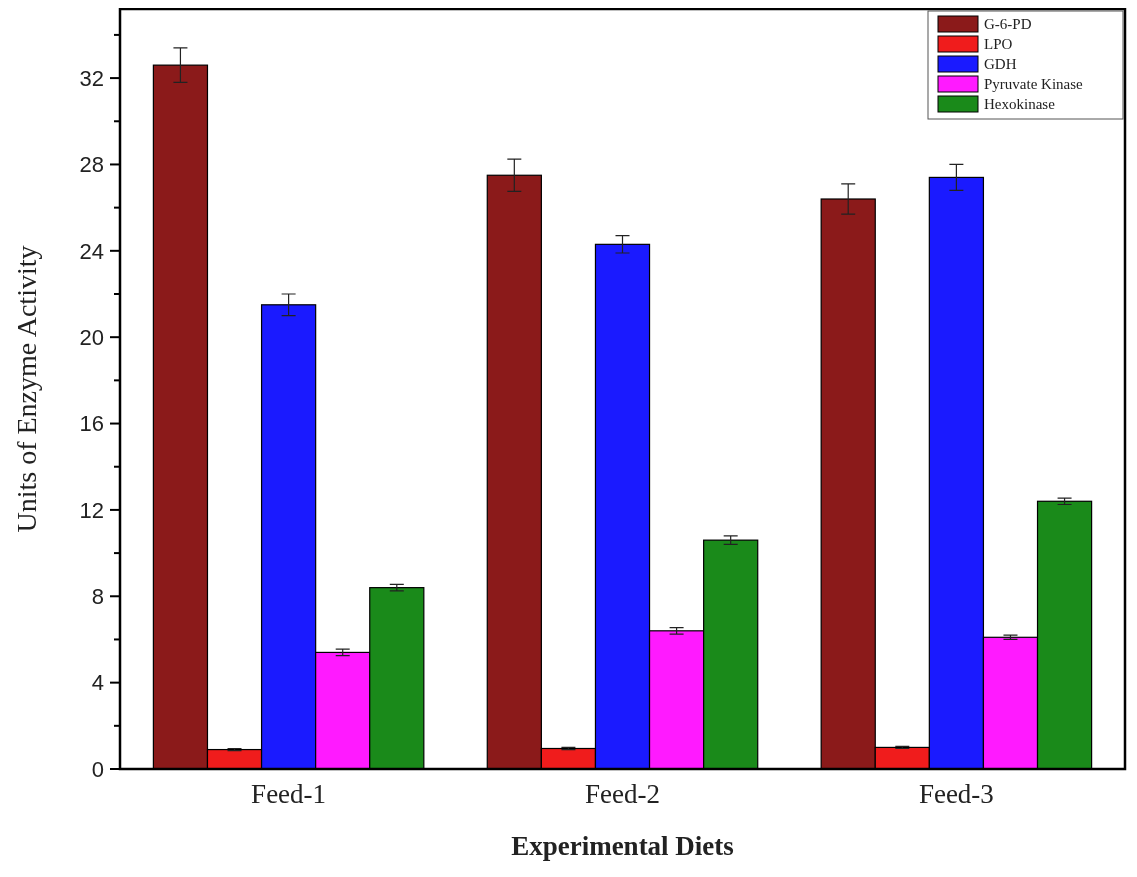 Image resolution: width=1137 pixels, height=877 pixels. What do you see at coordinates (622, 794) in the screenshot?
I see `x-tick-label: Feed-2` at bounding box center [622, 794].